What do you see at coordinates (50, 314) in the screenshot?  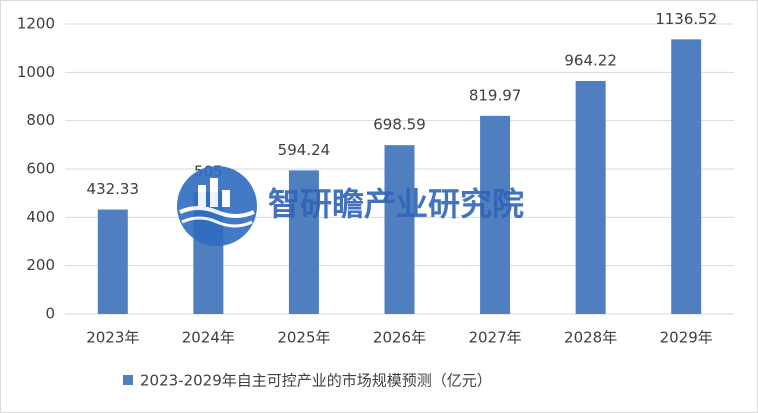 I see `y-tick-label: 0` at bounding box center [50, 314].